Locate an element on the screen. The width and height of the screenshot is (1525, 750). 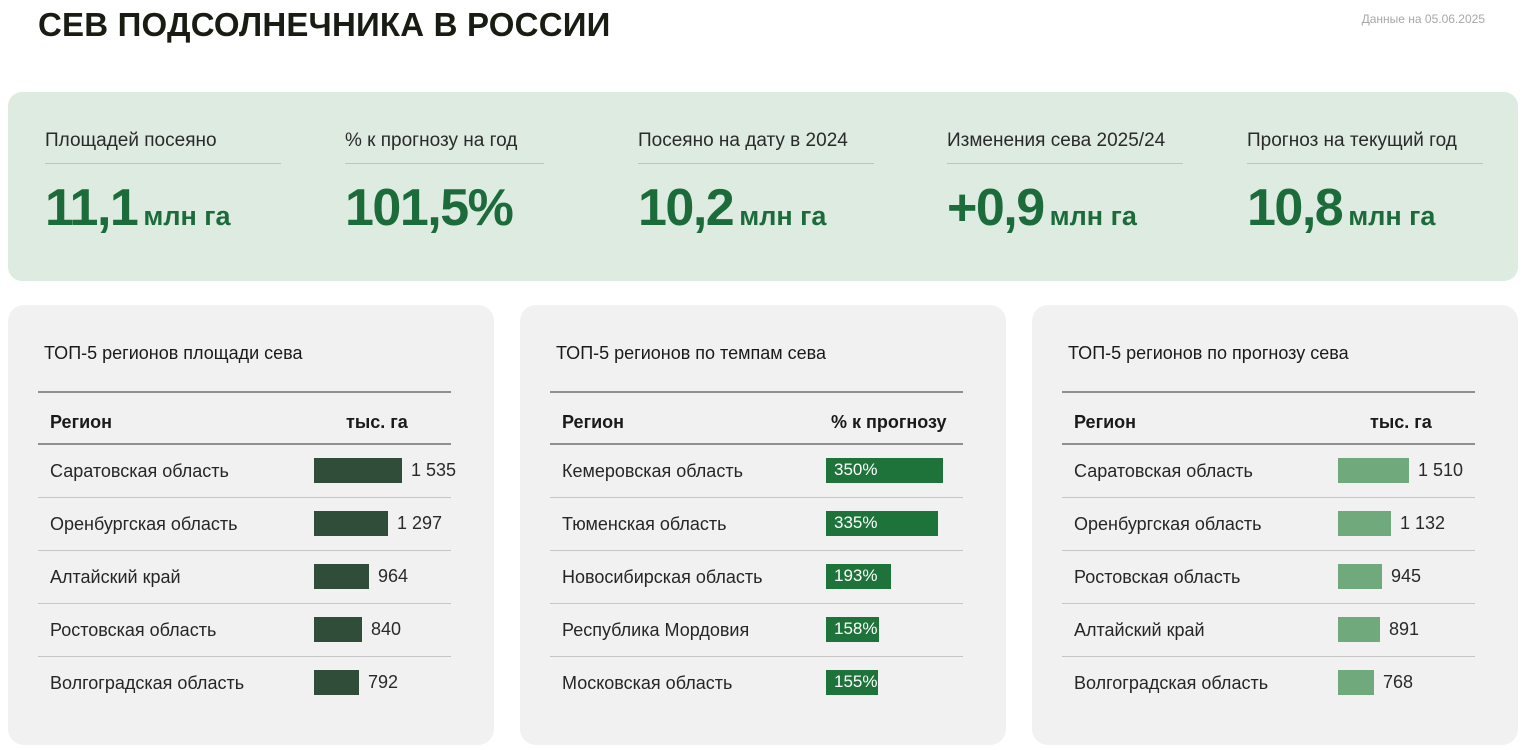
table-row: Волгоградская область 768 is located at coordinates (1268, 683).